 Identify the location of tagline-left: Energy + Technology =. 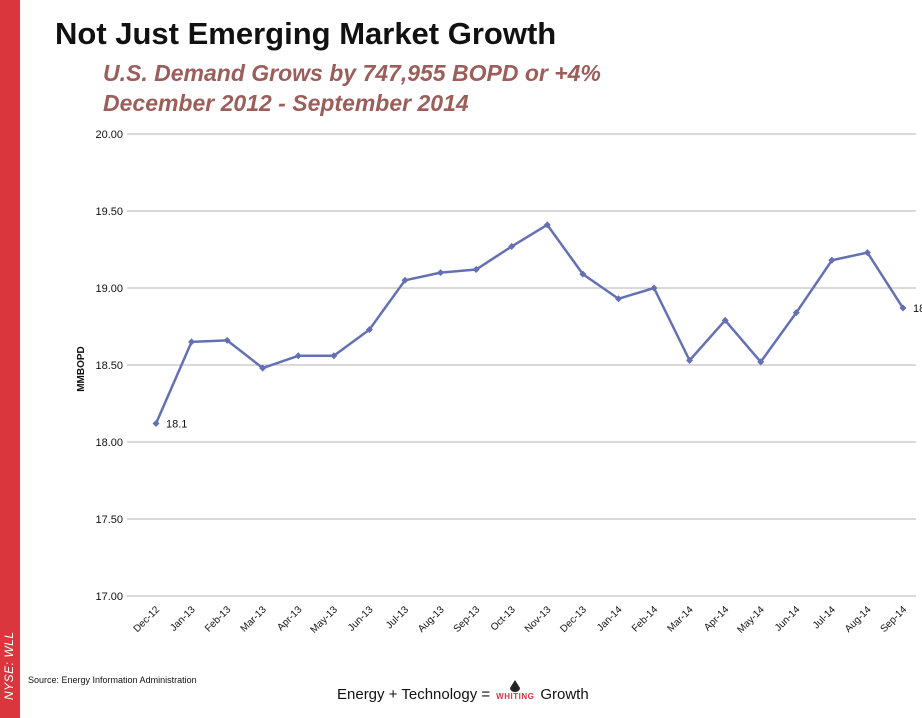
(414, 694).